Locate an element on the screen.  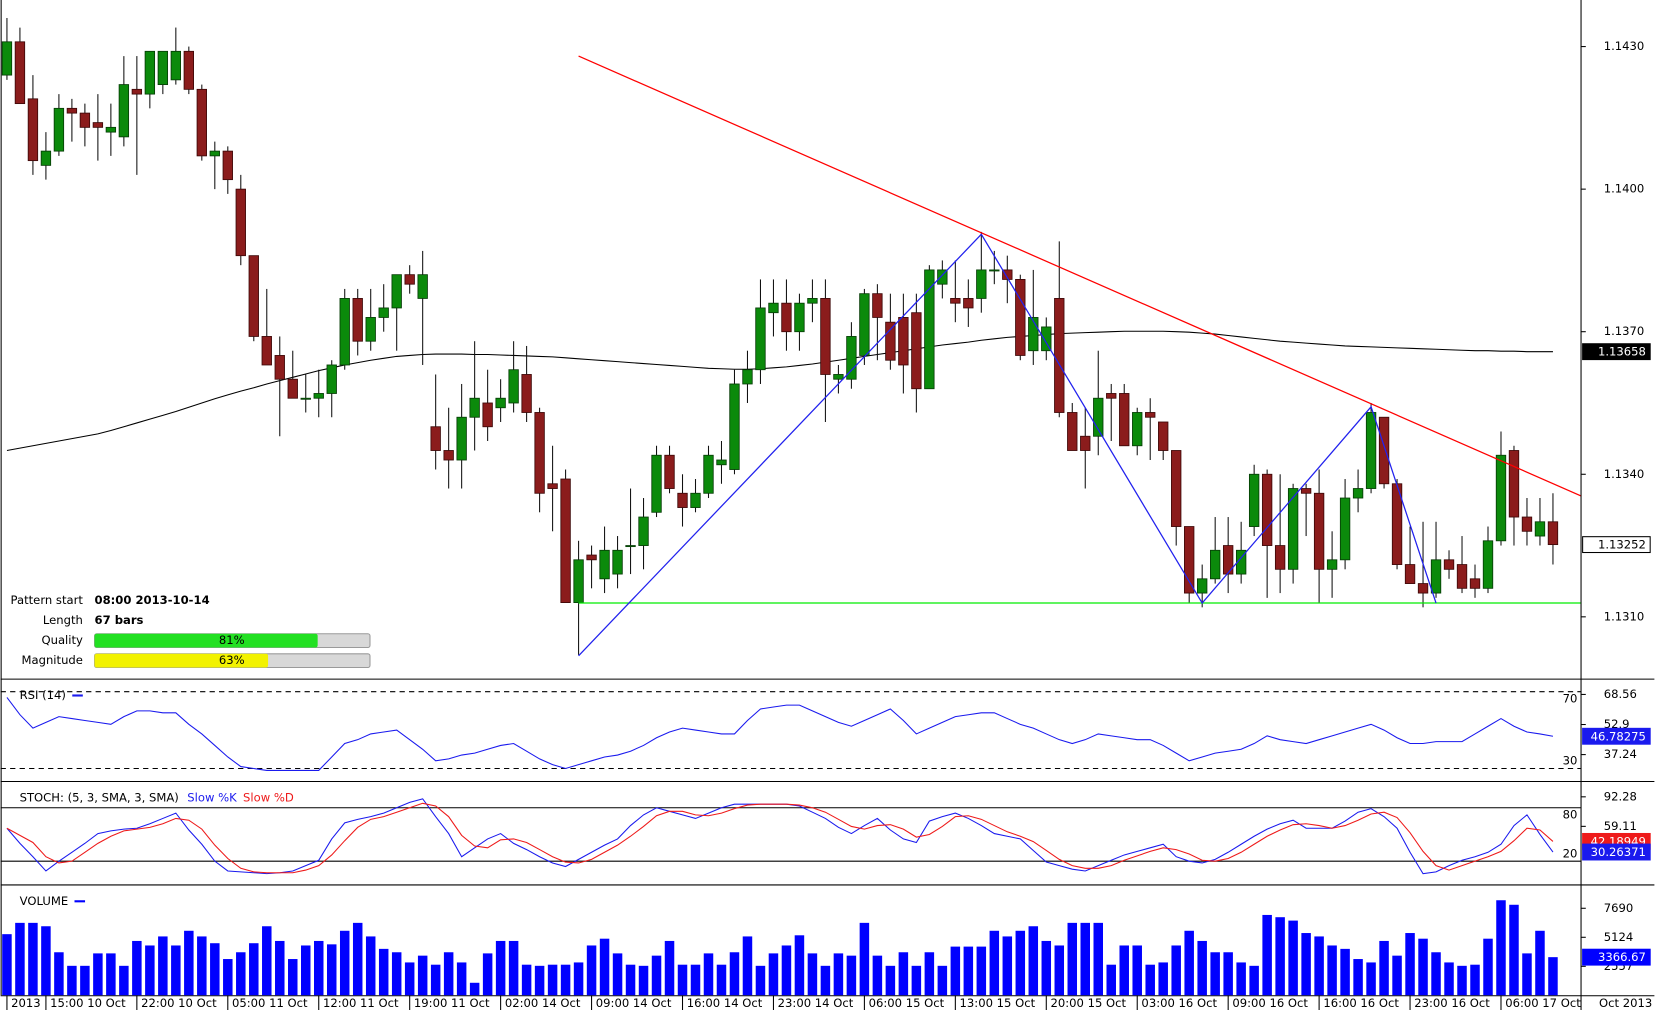
y-tick-label: 68.56 is located at coordinates (1620, 694).